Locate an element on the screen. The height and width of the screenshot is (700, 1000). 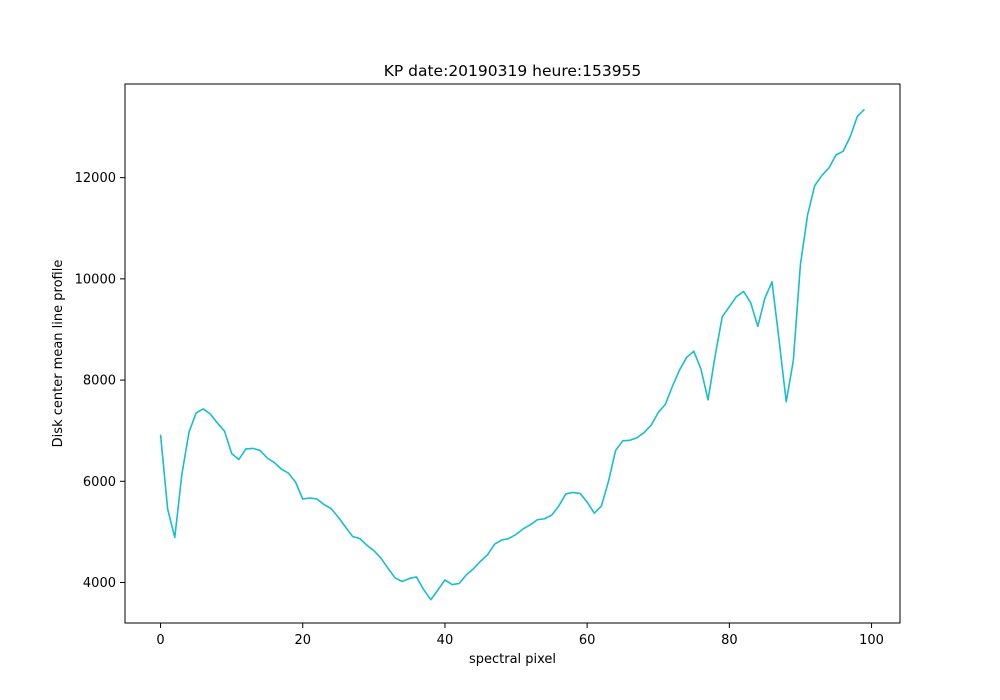
y-tick-label: 10000 is located at coordinates (95, 279).